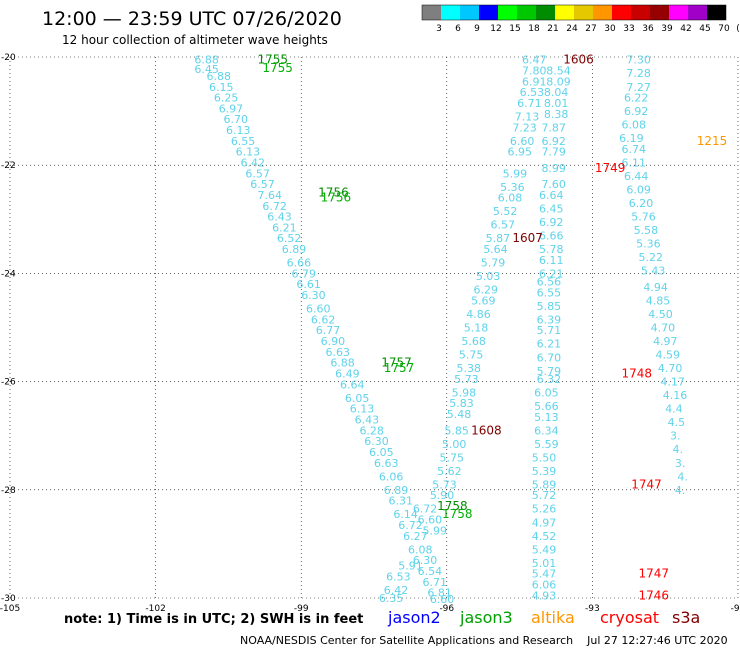  What do you see at coordinates (457, 514) in the screenshot?
I see `time-label: 1758` at bounding box center [457, 514].